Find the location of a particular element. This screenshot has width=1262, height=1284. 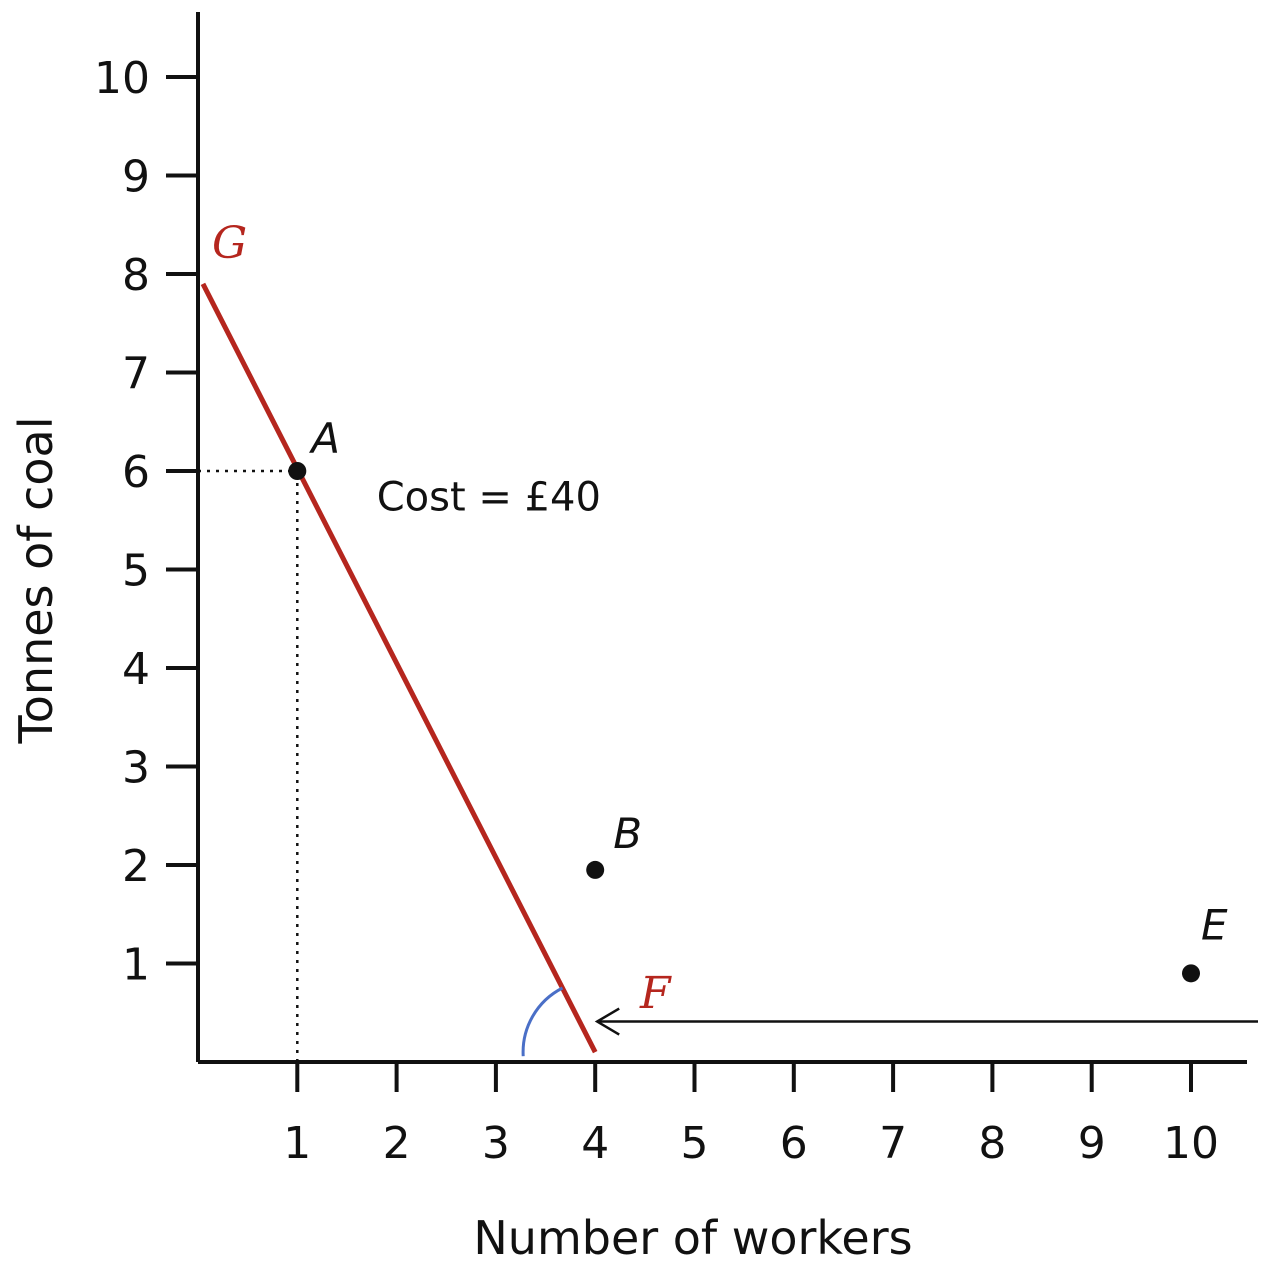

x-tick-label: 5 is located at coordinates (695, 1143).